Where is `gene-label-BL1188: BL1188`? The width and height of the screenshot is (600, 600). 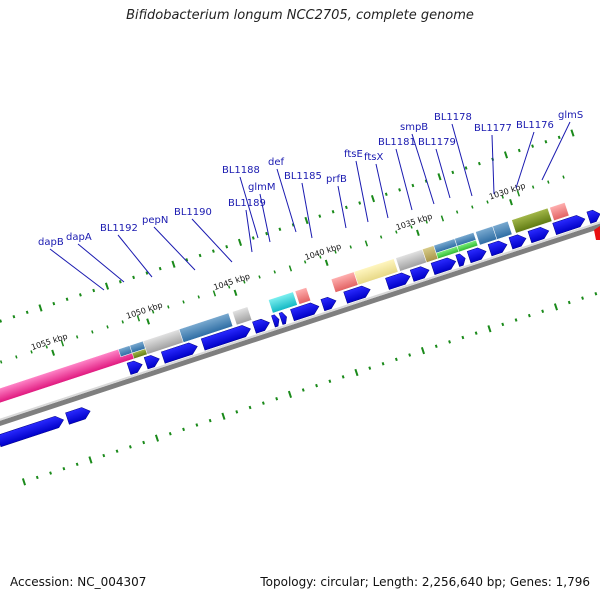
gene-label-BL1188: BL1188 is located at coordinates (241, 202).